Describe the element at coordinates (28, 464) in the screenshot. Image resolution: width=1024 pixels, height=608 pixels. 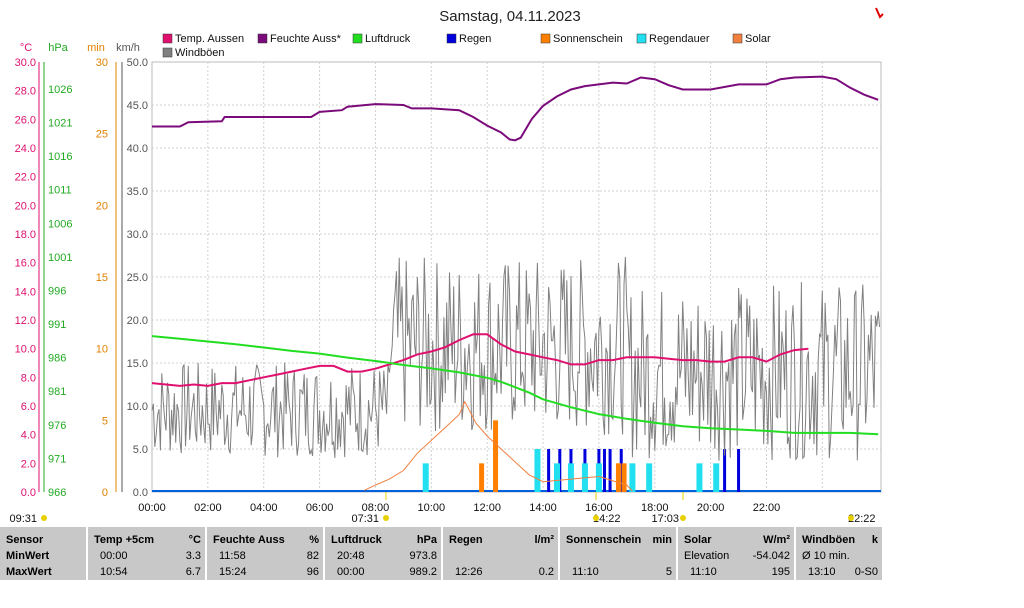
I see `temp-tick-label: 2.0` at that location.